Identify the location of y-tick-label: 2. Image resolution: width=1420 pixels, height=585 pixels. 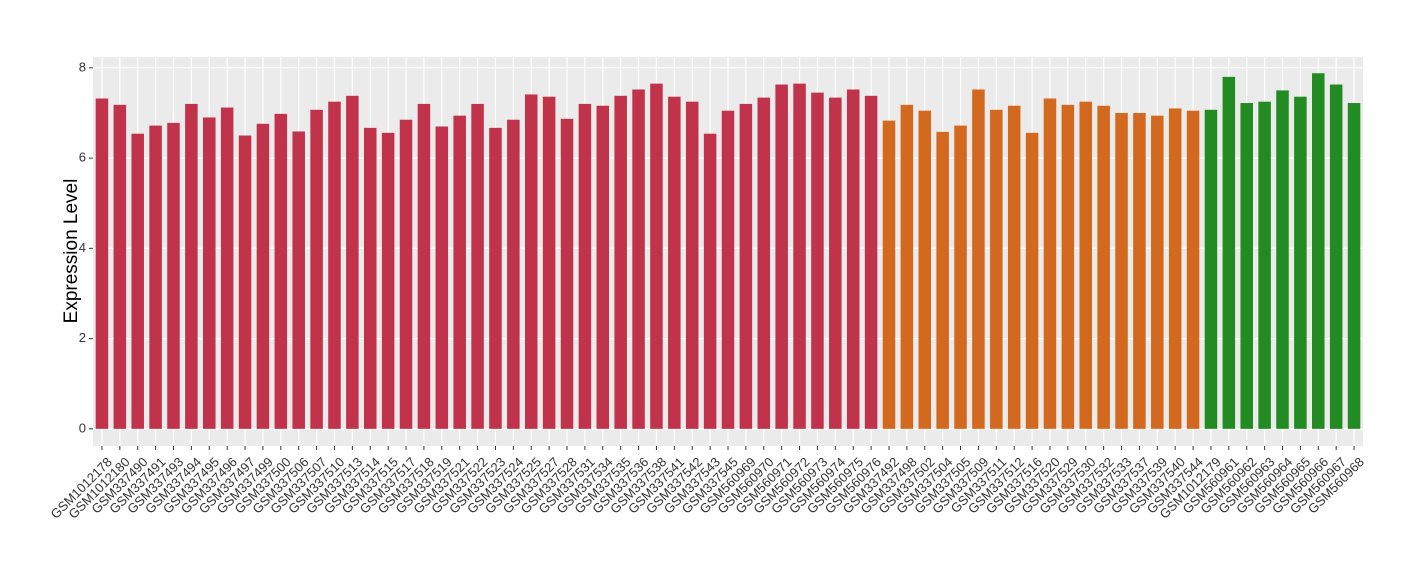
(82, 337).